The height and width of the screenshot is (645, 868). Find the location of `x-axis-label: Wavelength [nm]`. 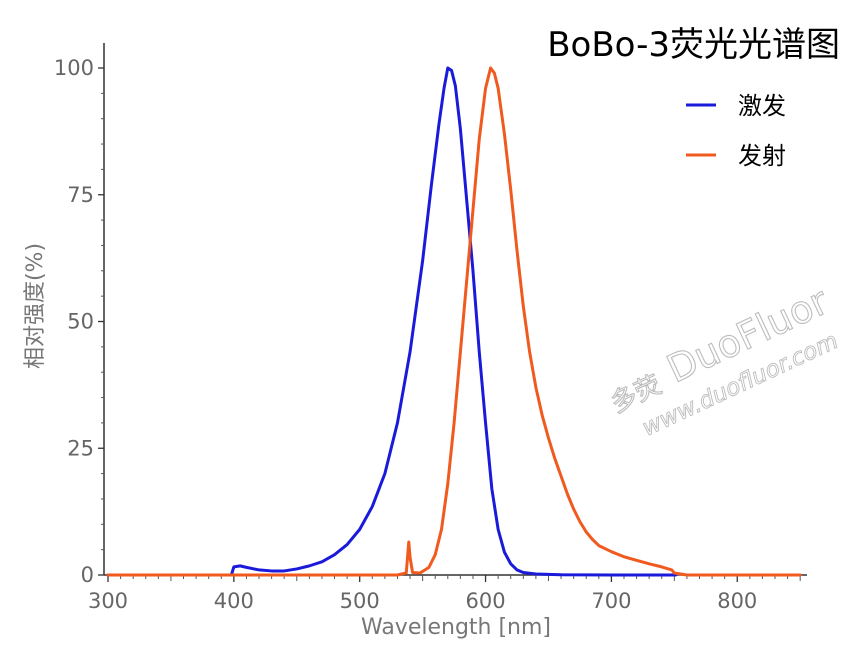

x-axis-label: Wavelength [nm] is located at coordinates (456, 627).